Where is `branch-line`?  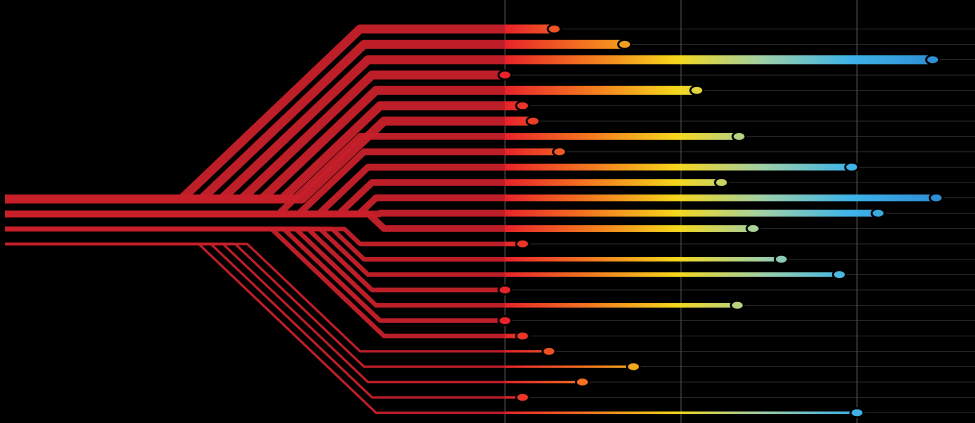 branch-line is located at coordinates (255, 267).